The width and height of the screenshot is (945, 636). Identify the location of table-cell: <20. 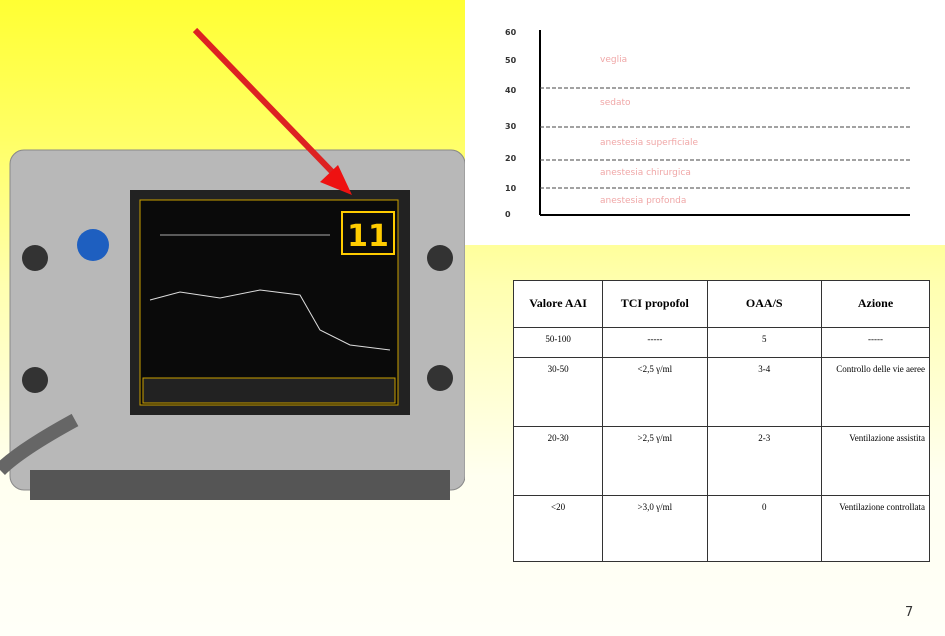
(558, 528).